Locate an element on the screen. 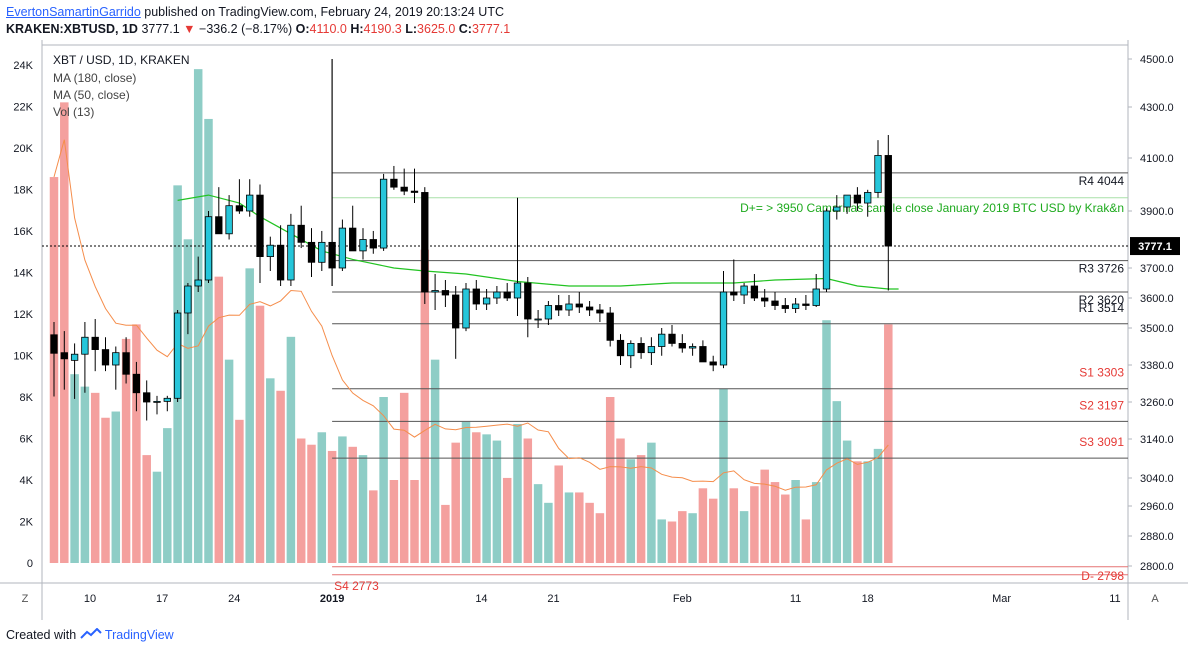 The height and width of the screenshot is (654, 1188). tradingview-logo-icon is located at coordinates (92, 634).